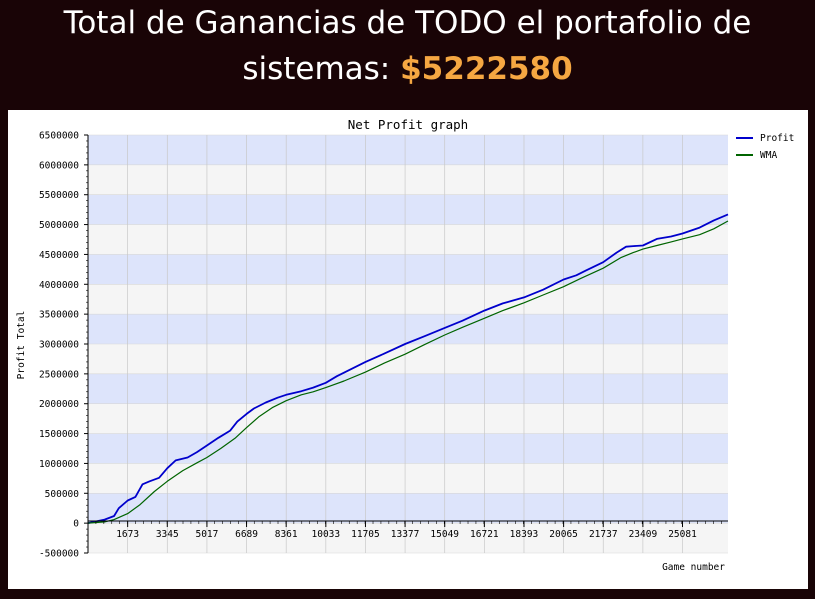  Describe the element at coordinates (76, 524) in the screenshot. I see `y-tick-label: 0` at that location.